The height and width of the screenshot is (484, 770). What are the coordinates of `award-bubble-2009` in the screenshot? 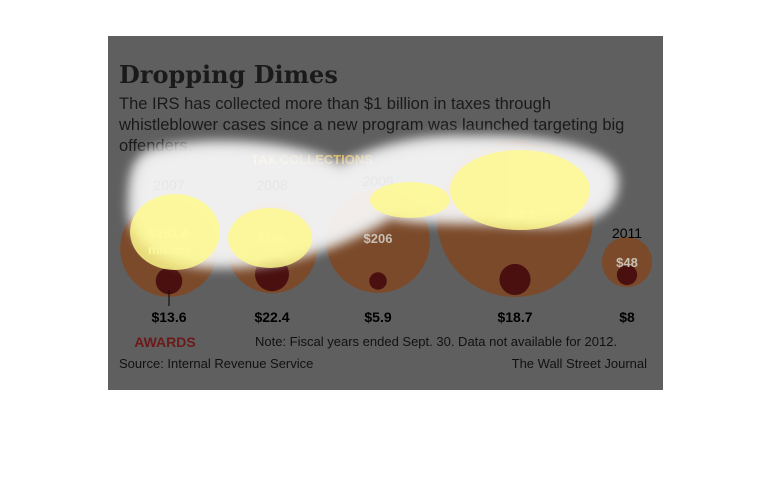 It's located at (378, 281).